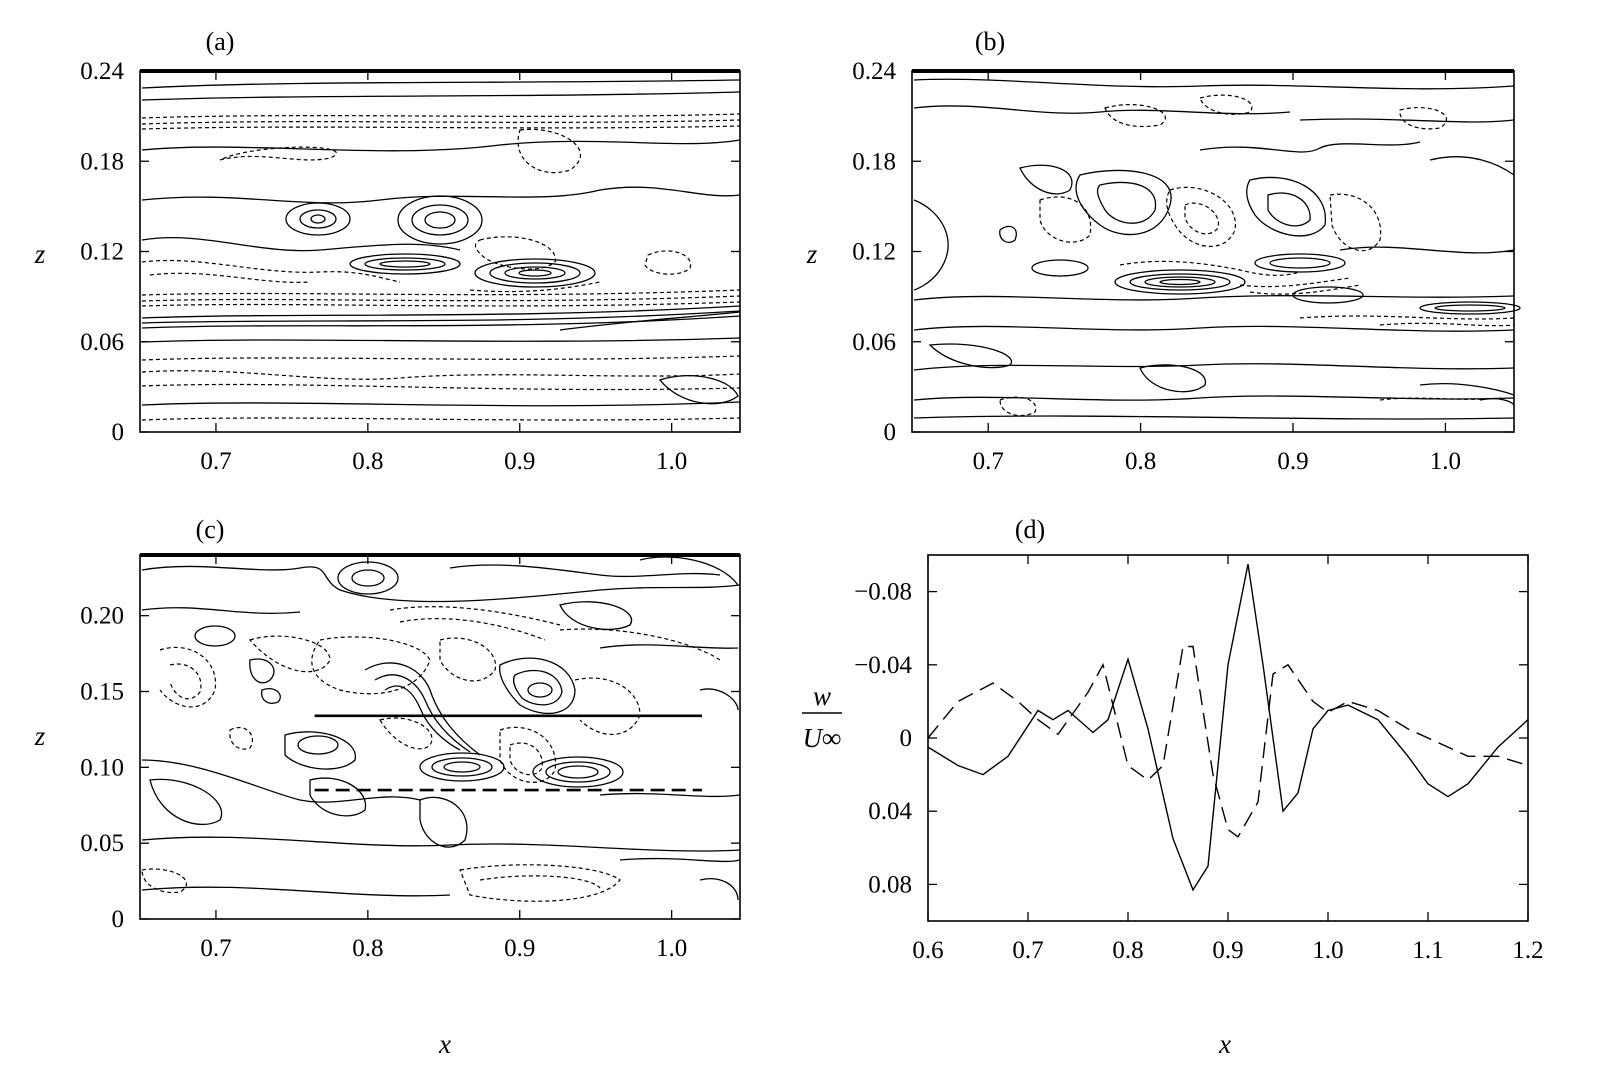 This screenshot has height=1068, width=1622. I want to click on y-tick-label: 0.20, so click(102, 616).